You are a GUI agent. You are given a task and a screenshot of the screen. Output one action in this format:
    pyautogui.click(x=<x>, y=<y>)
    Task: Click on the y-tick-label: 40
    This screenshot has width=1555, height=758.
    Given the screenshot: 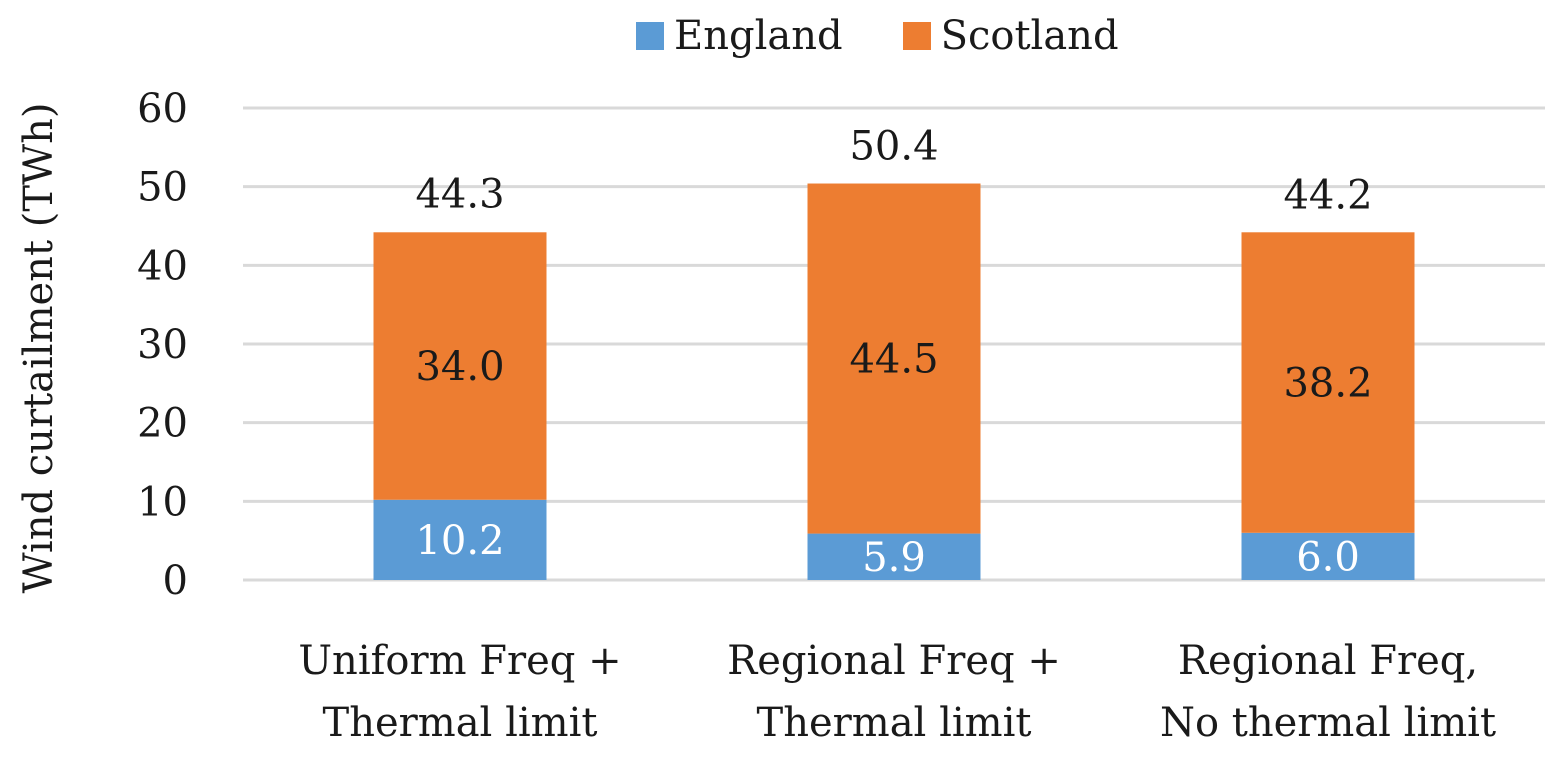 What is the action you would take?
    pyautogui.click(x=162, y=266)
    